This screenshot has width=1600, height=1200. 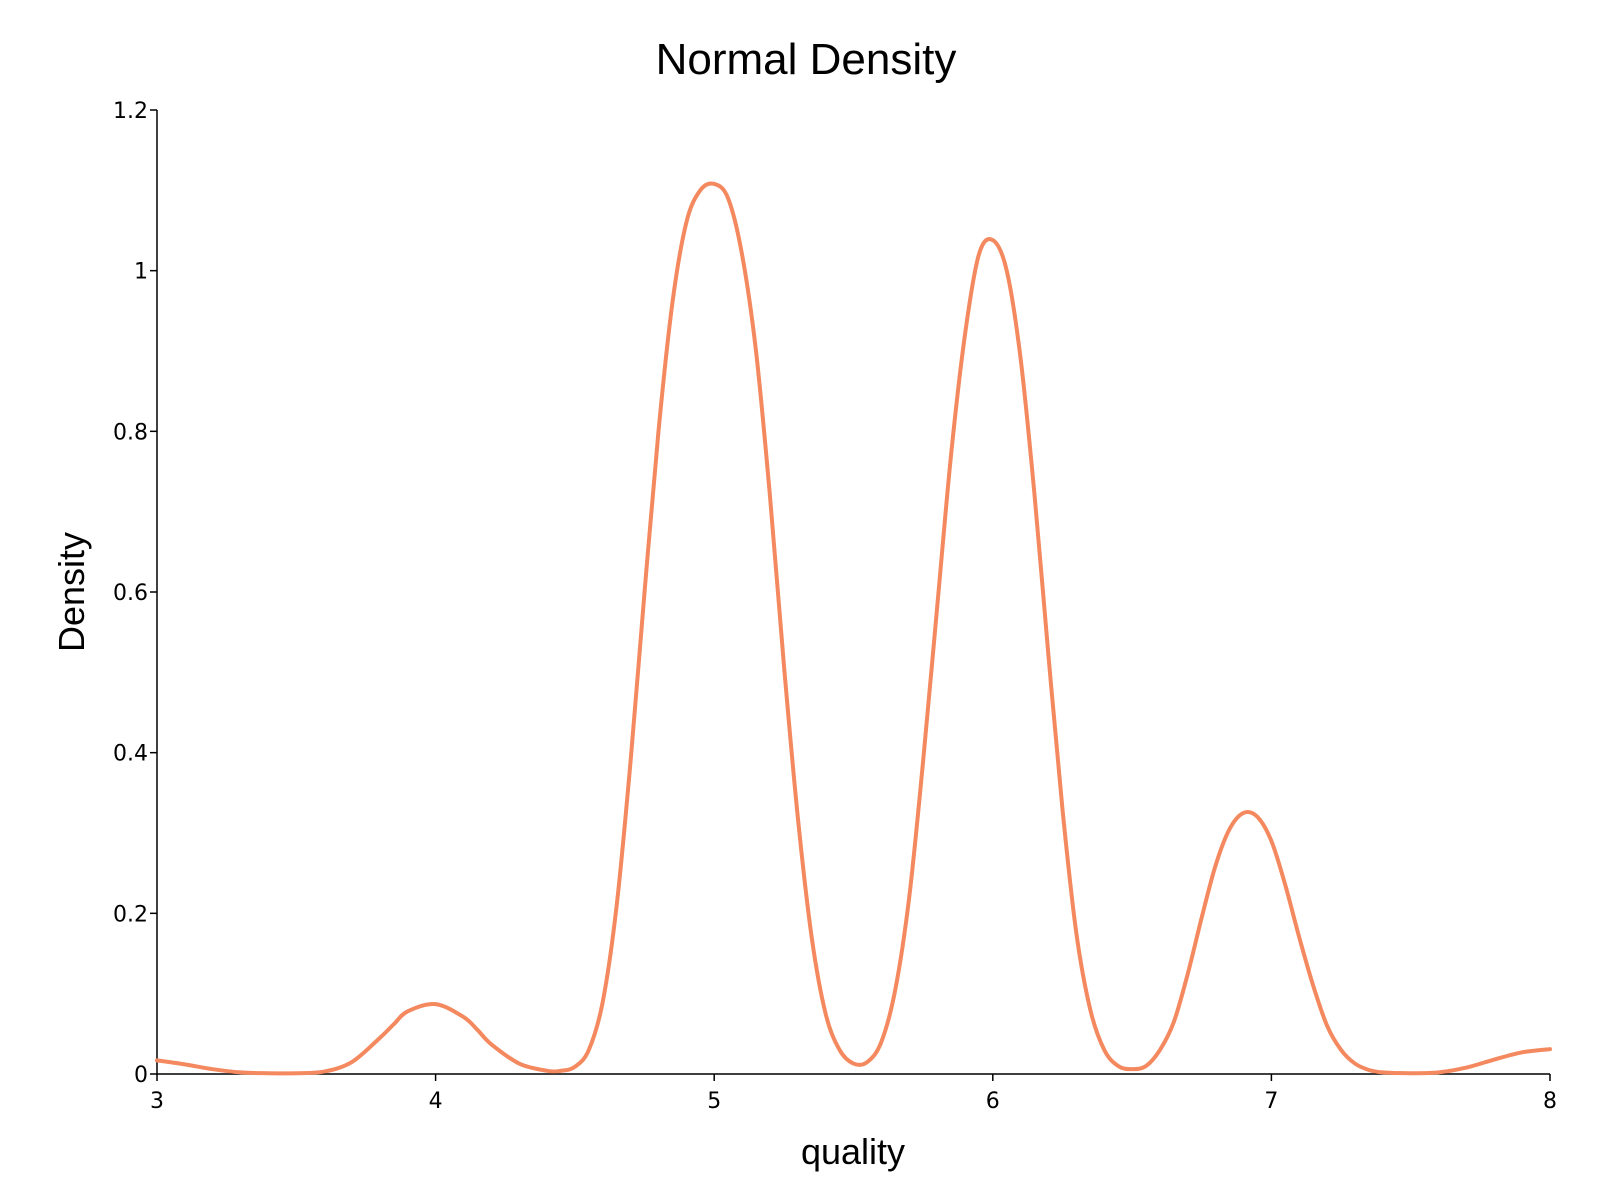 What do you see at coordinates (130, 914) in the screenshot?
I see `y-tick-label: 0.2` at bounding box center [130, 914].